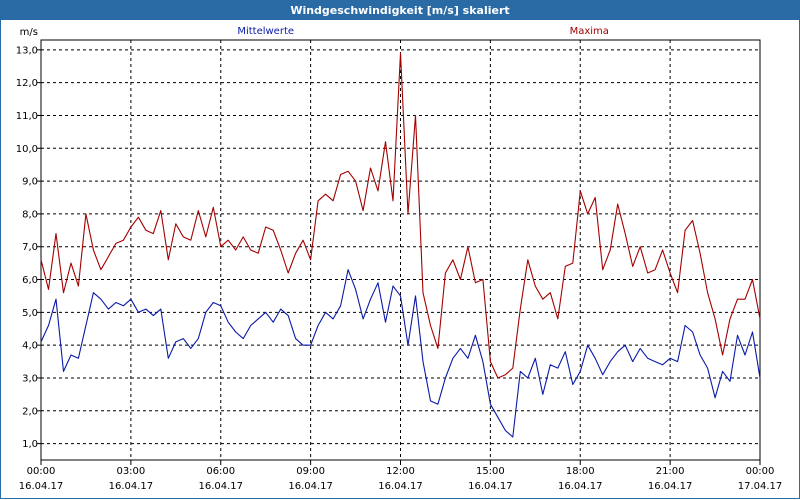 The width and height of the screenshot is (800, 500). Describe the element at coordinates (27, 83) in the screenshot. I see `y-tick-label: 12,0` at that location.